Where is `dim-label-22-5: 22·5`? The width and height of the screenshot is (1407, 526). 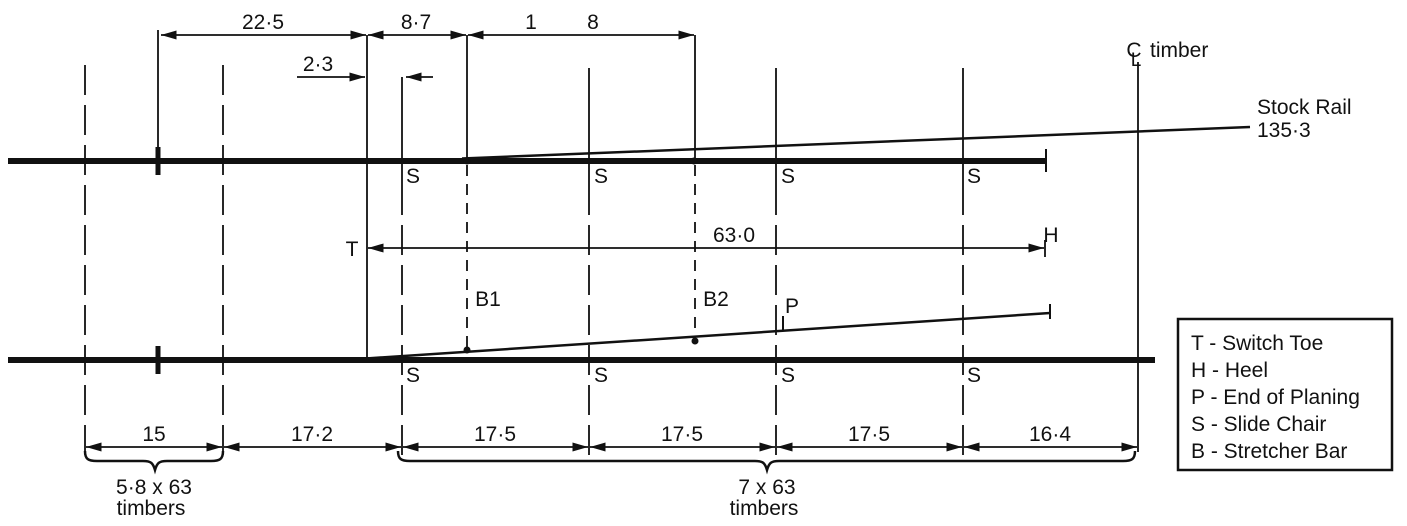 dim-label-22-5: 22·5 is located at coordinates (263, 22).